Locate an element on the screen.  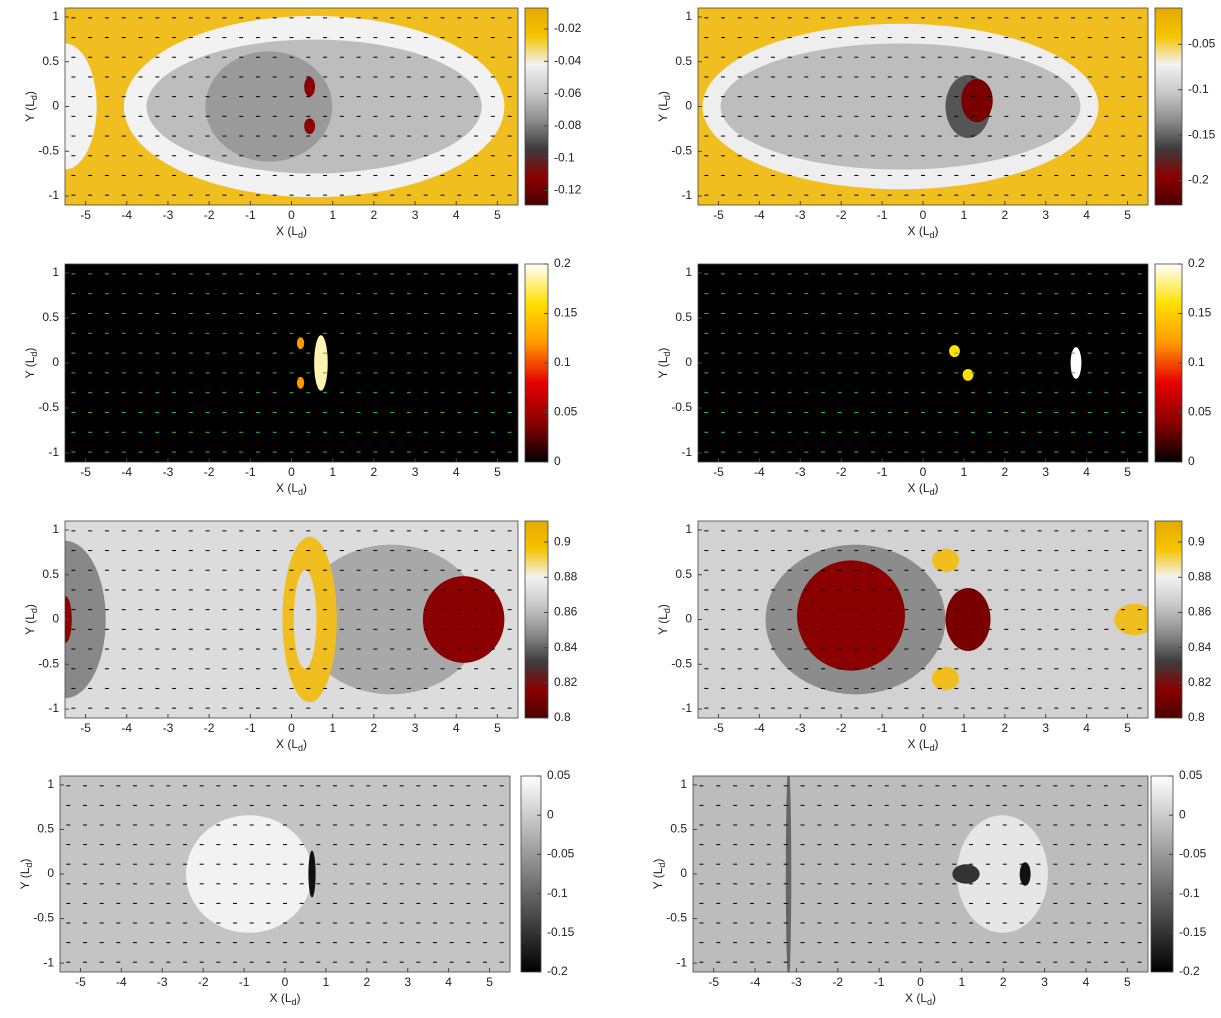
colorbar is located at coordinates (1168, 619).